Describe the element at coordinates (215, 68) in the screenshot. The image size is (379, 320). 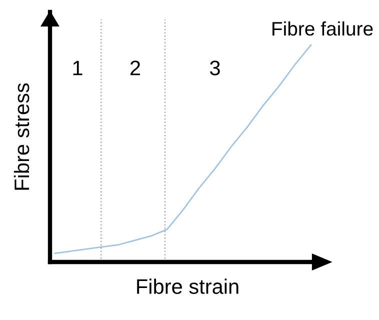
I see `annotation: 3` at that location.